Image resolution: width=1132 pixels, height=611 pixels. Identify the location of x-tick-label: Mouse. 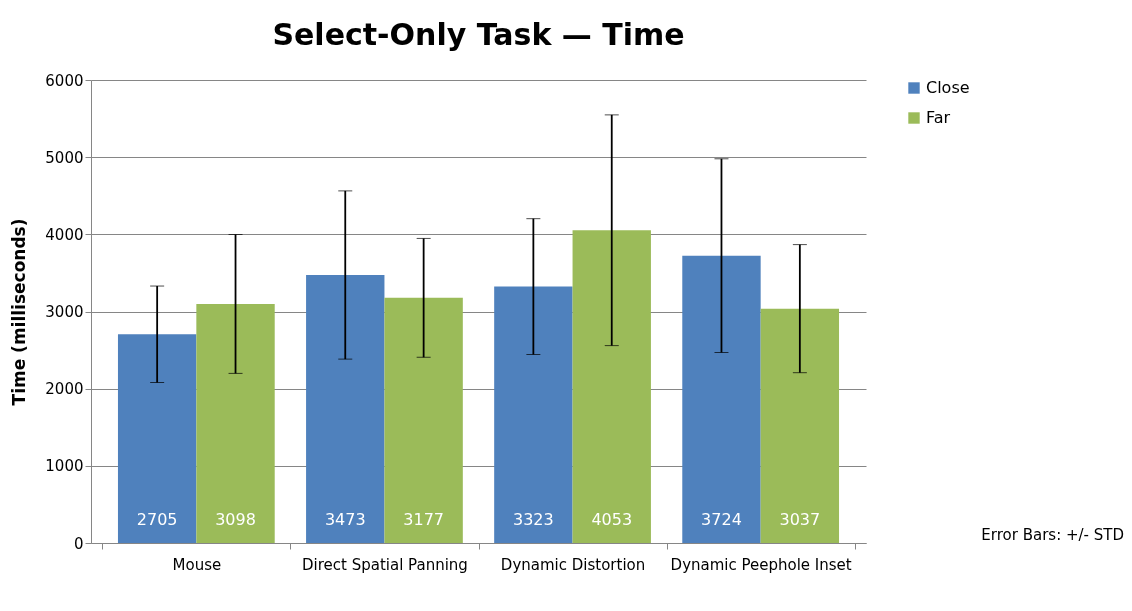
(197, 564).